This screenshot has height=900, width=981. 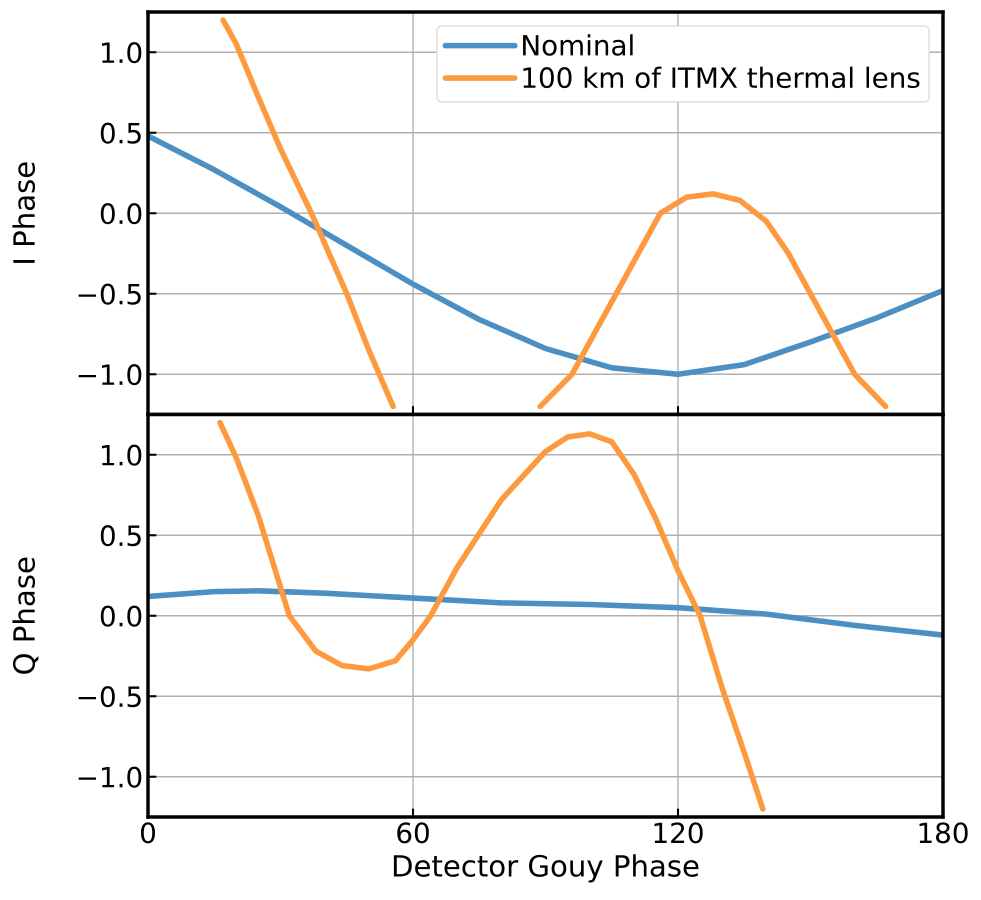 I want to click on y-axis-title: I Phase, so click(x=24, y=212).